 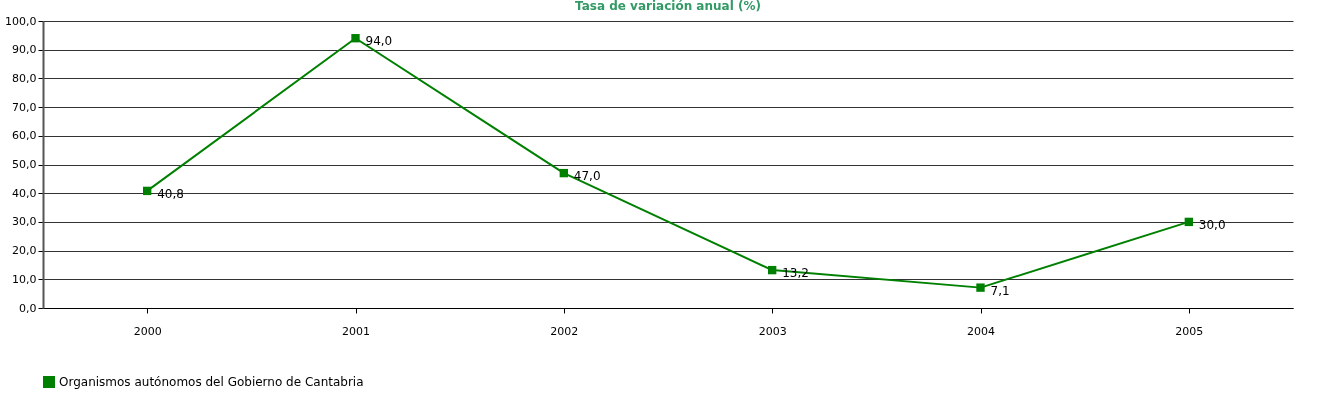 What do you see at coordinates (21, 21) in the screenshot?
I see `y-tick-label: 100,0` at bounding box center [21, 21].